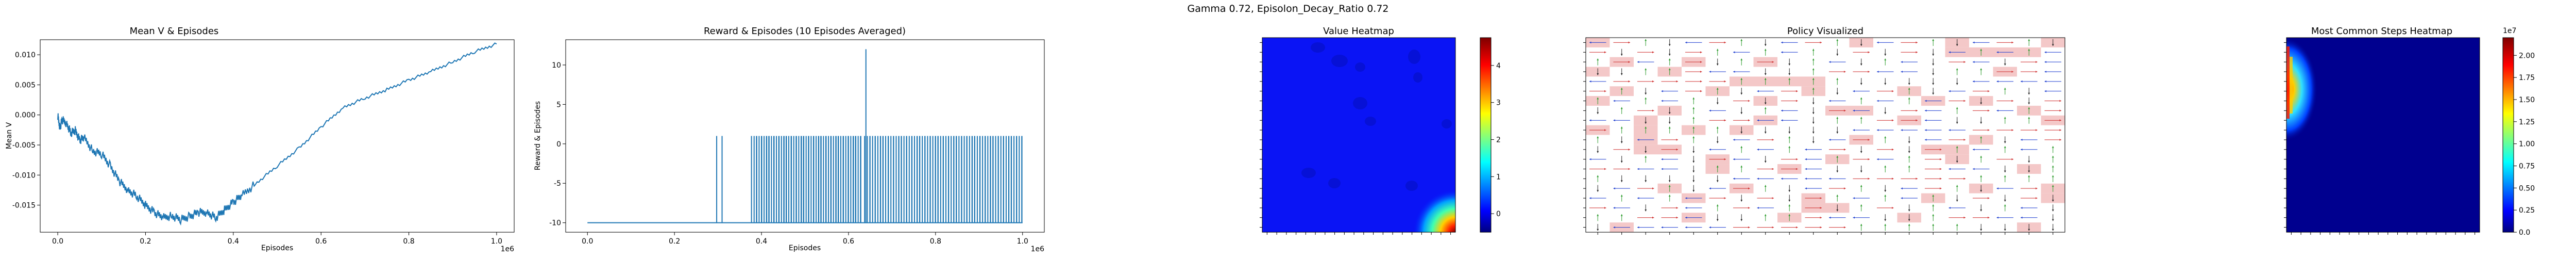 The image size is (2576, 258). I want to click on colorbar-tick-label: 1.25, so click(2527, 122).